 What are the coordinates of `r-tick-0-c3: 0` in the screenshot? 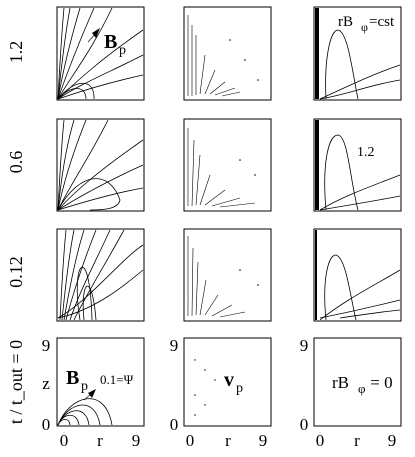 It's located at (320, 440).